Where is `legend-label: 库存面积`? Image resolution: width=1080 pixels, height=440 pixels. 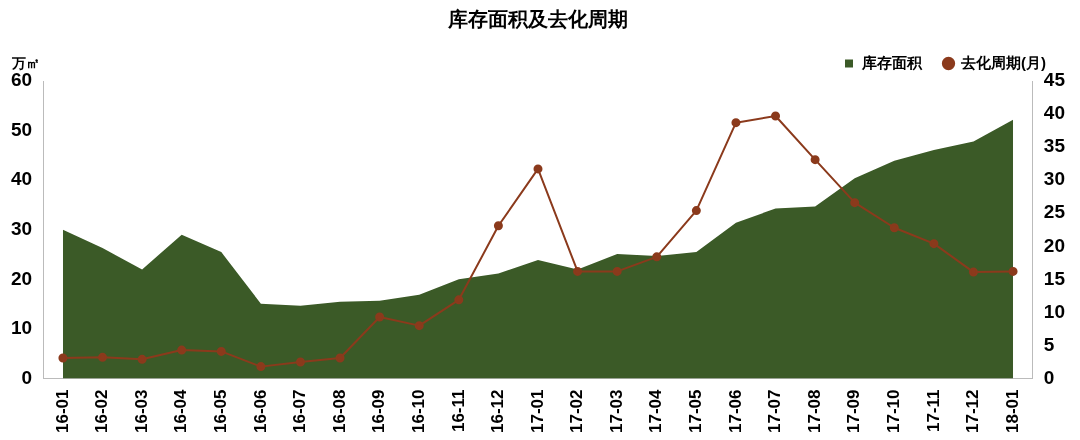
legend-label: 库存面积 is located at coordinates (891, 62).